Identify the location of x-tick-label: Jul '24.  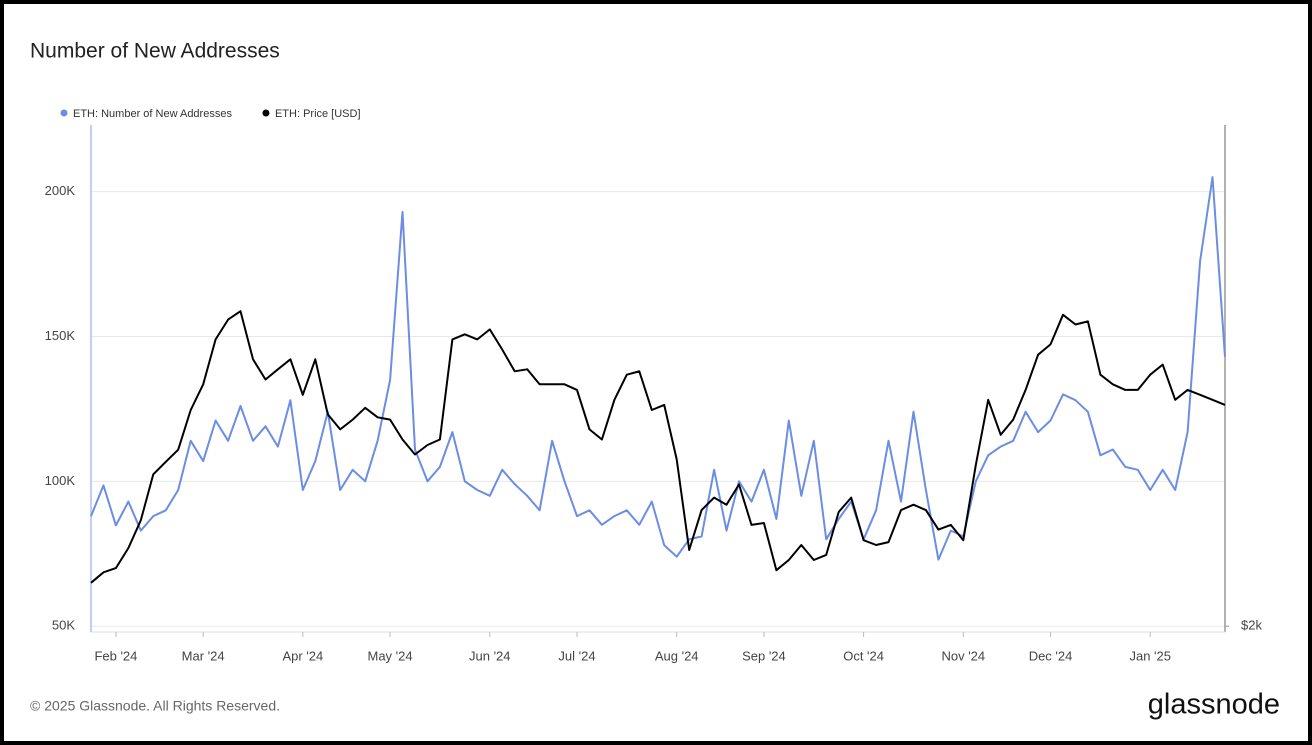
(576, 655).